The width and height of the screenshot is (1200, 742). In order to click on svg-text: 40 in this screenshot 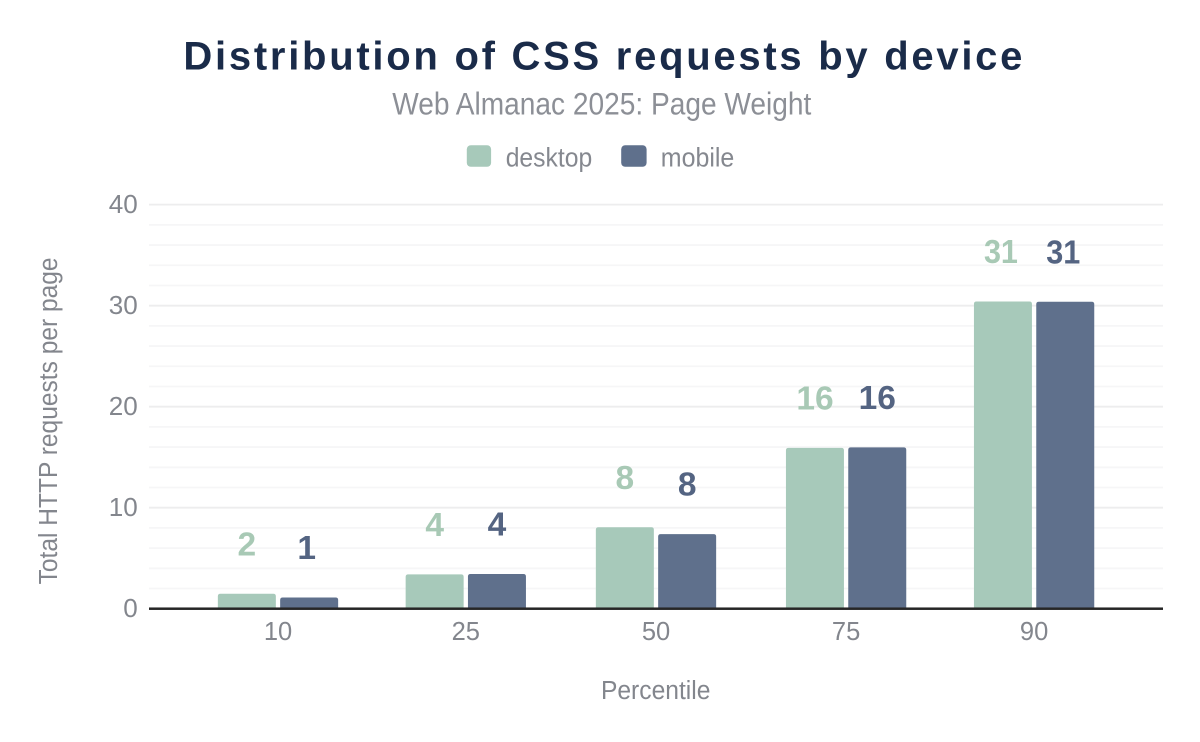, I will do `click(123, 205)`.